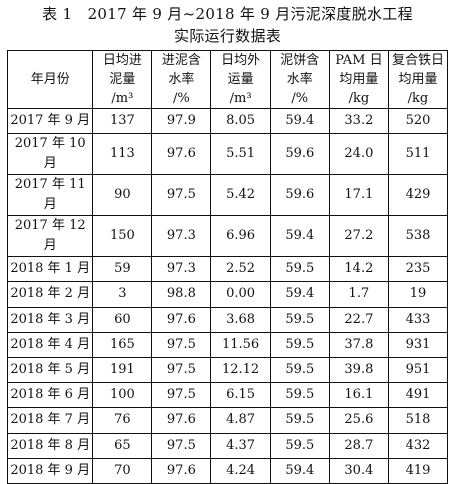 The width and height of the screenshot is (455, 484). I want to click on cell-month: 2017 年 9 月, so click(50, 121).